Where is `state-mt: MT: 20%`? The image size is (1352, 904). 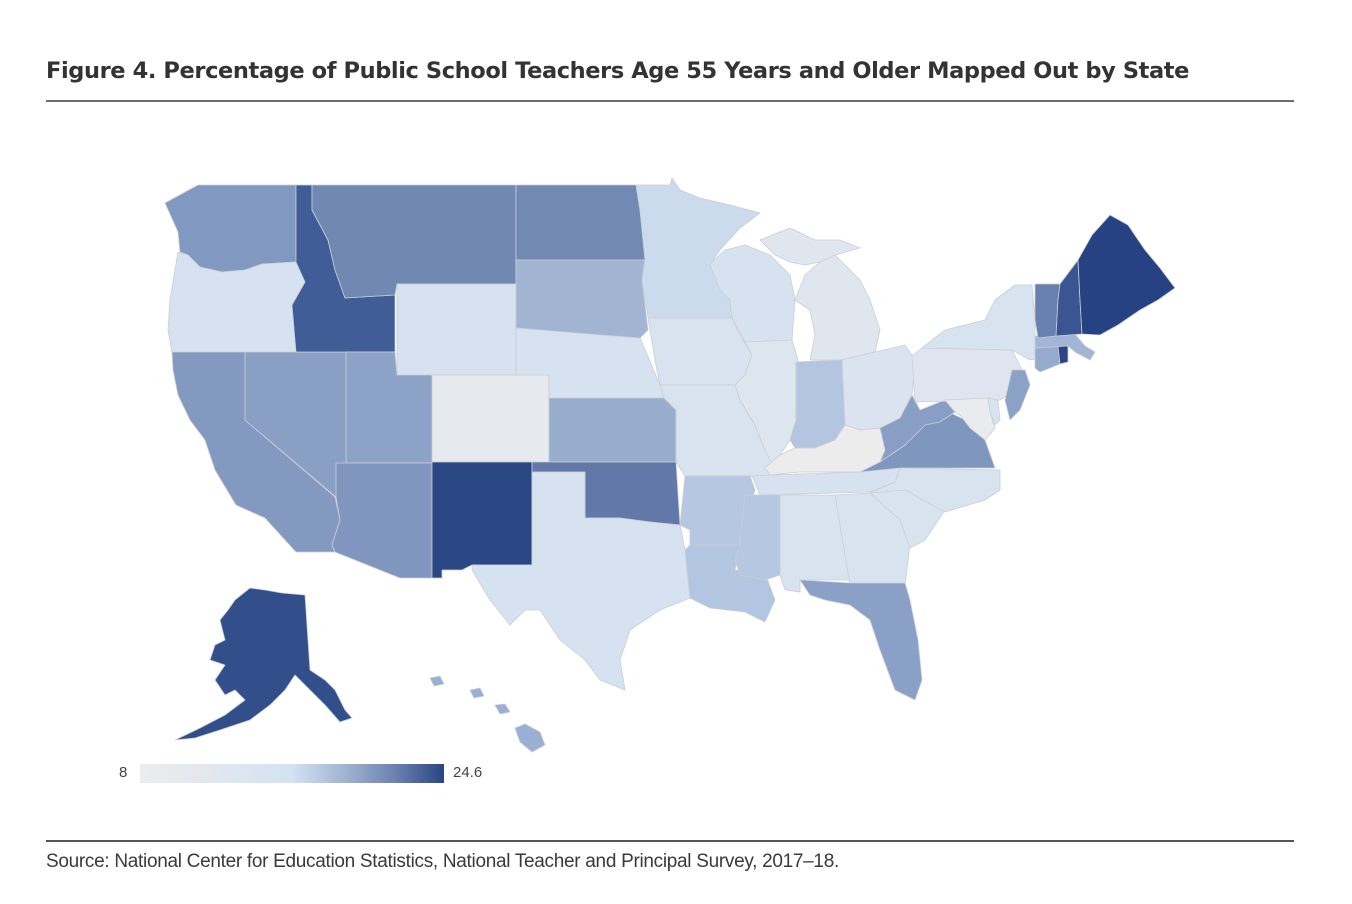 state-mt: MT: 20% is located at coordinates (414, 241).